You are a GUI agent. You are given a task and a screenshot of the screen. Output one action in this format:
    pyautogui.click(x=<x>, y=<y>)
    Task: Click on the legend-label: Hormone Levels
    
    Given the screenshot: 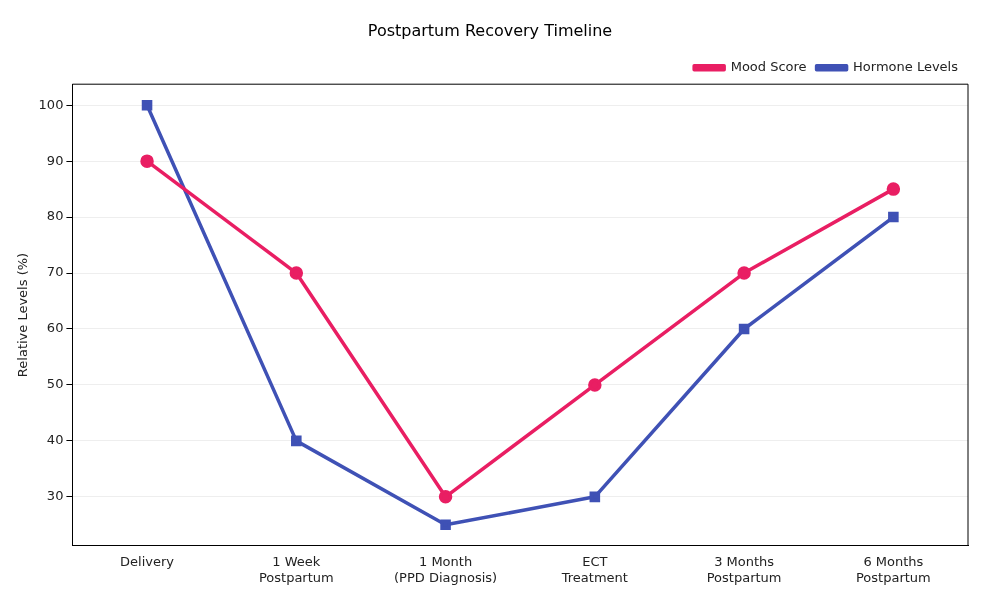 What is the action you would take?
    pyautogui.click(x=906, y=67)
    